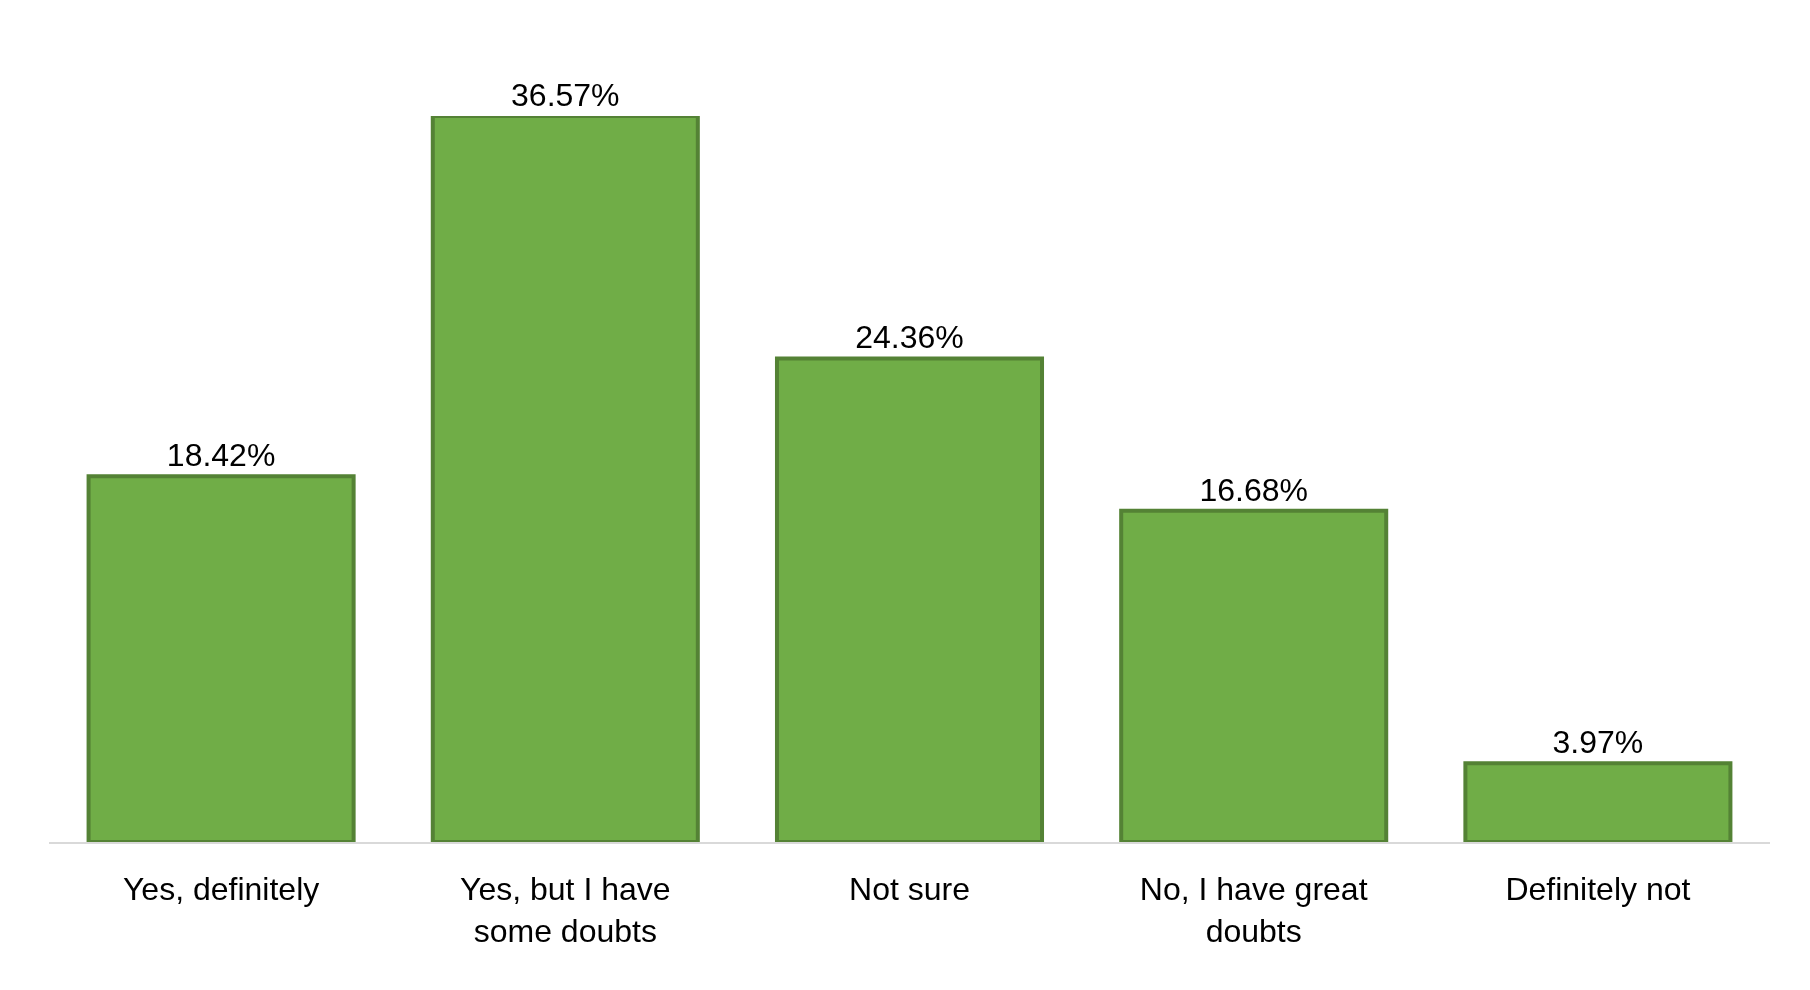 The image size is (1810, 990). Describe the element at coordinates (1253, 910) in the screenshot. I see `x-tick-label: No, I have great doubts` at that location.